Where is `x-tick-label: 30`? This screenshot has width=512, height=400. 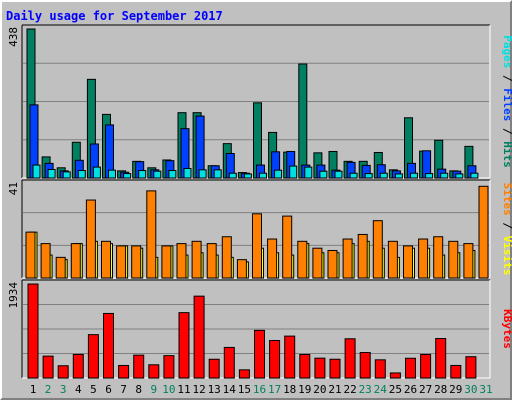 x-tick-label: 30 is located at coordinates (470, 389).